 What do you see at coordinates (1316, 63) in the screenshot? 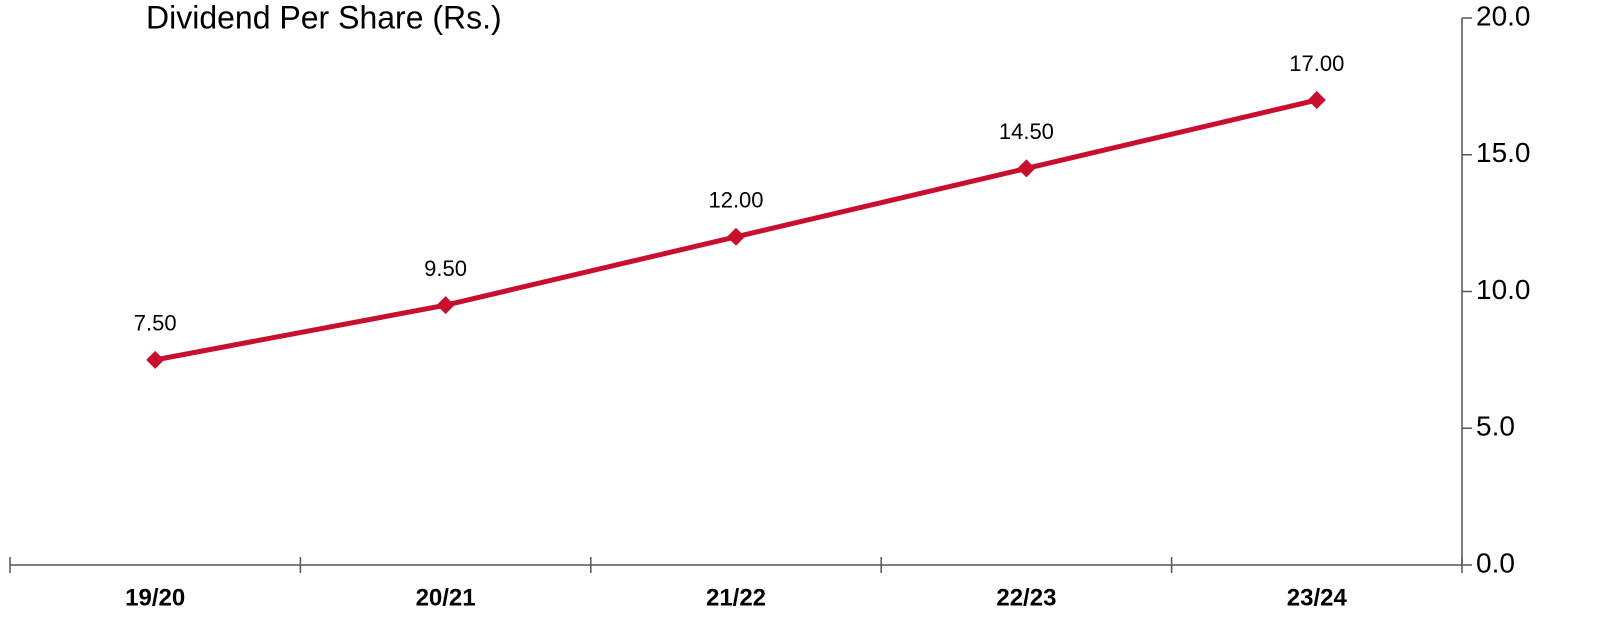
I see `data-label: 17.00` at bounding box center [1316, 63].